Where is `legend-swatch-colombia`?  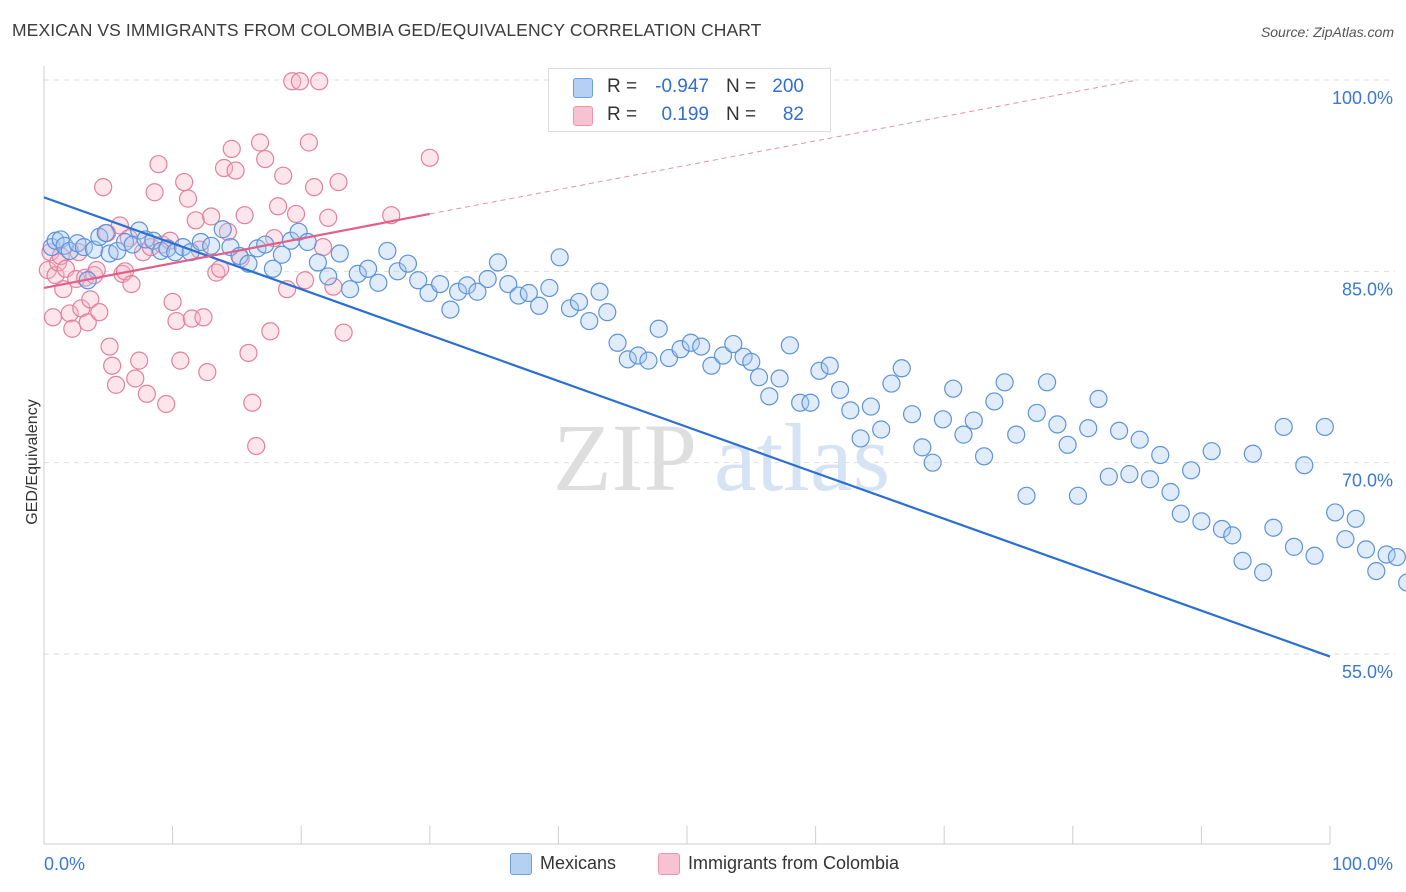 legend-swatch-colombia is located at coordinates (669, 864).